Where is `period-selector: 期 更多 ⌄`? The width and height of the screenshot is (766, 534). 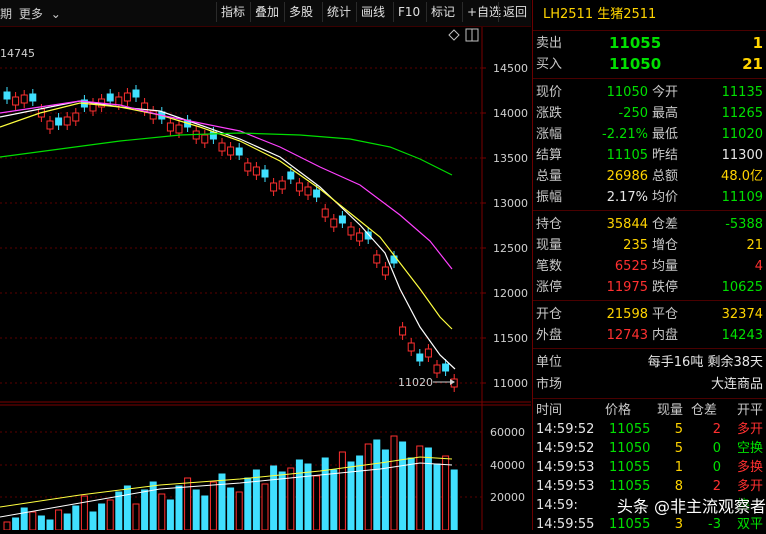
period-selector: 期 更多 ⌄ is located at coordinates (30, 13).